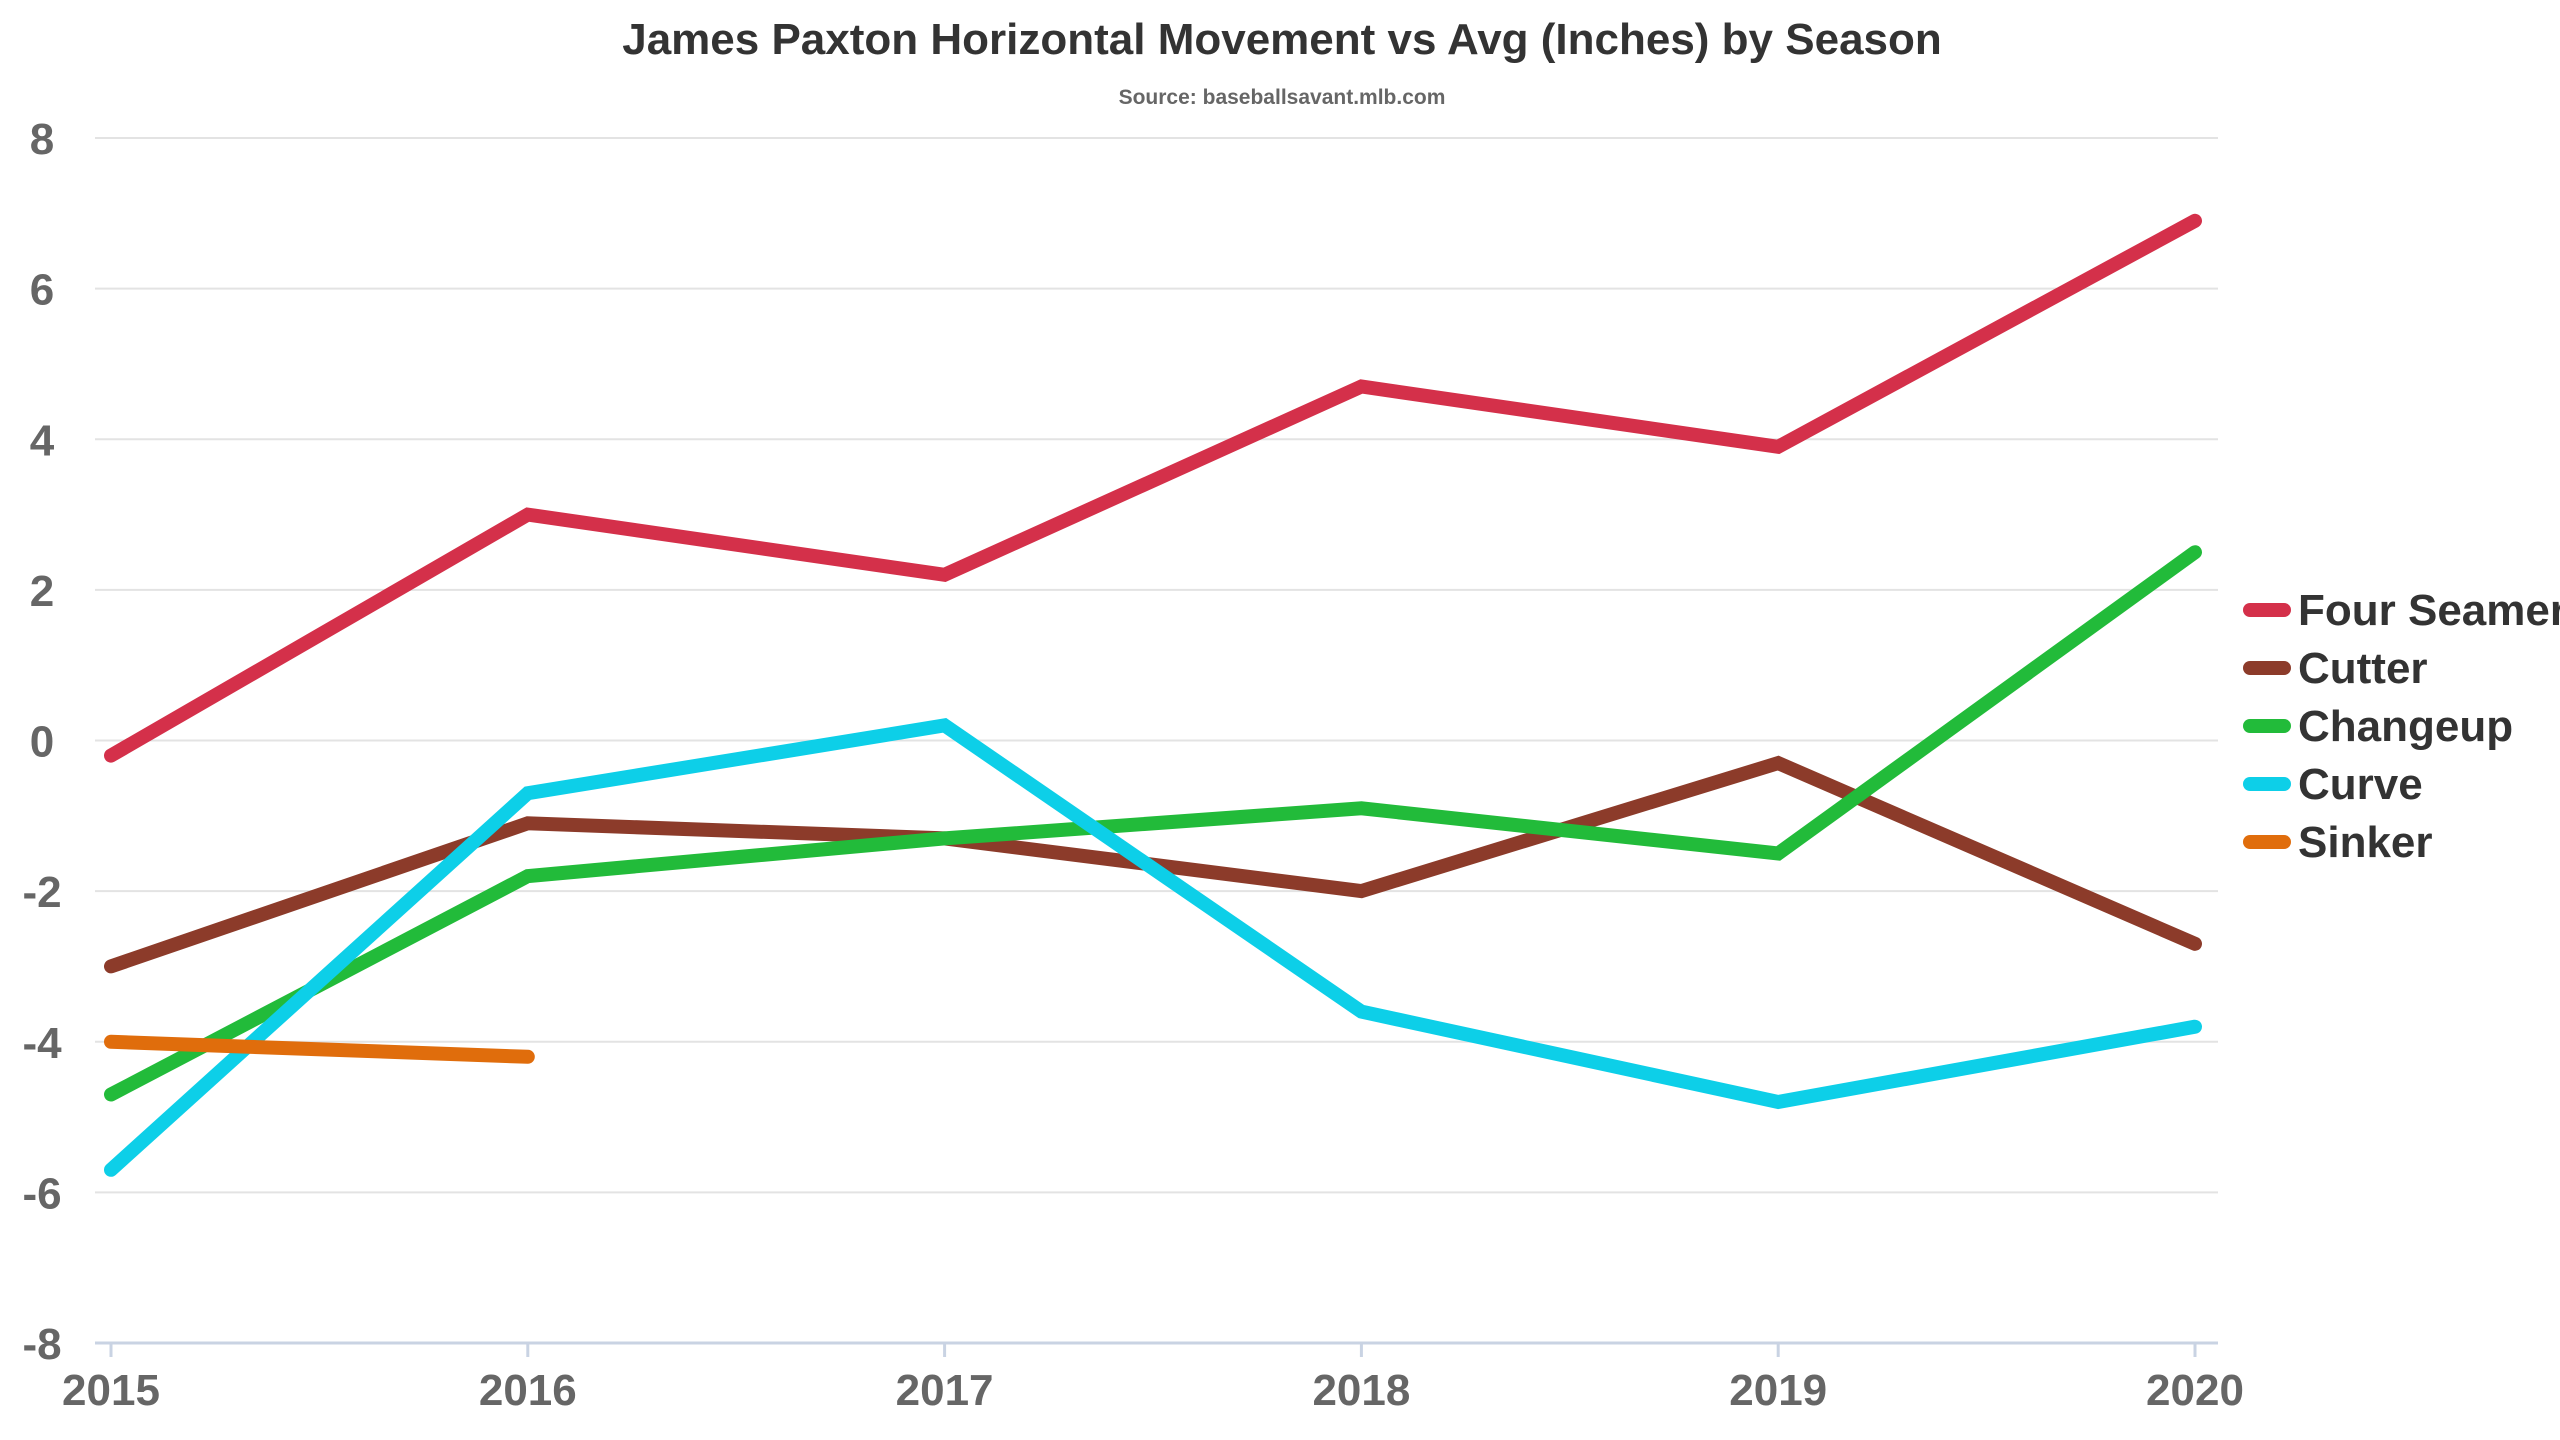  Describe the element at coordinates (41, 892) in the screenshot. I see `y-tick-label: -2` at that location.